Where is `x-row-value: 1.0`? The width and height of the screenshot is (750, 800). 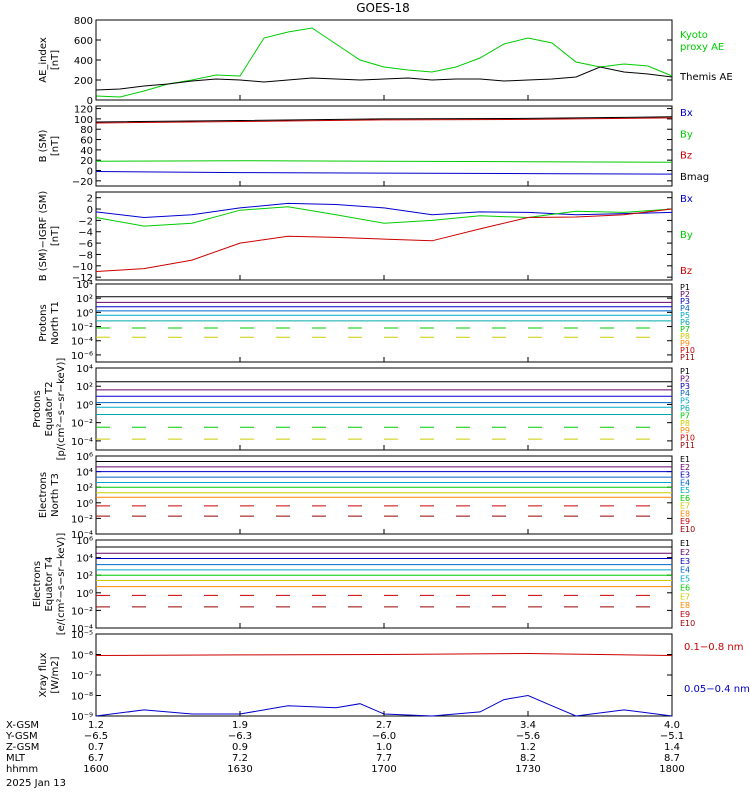 x-row-value: 1.0 is located at coordinates (384, 747).